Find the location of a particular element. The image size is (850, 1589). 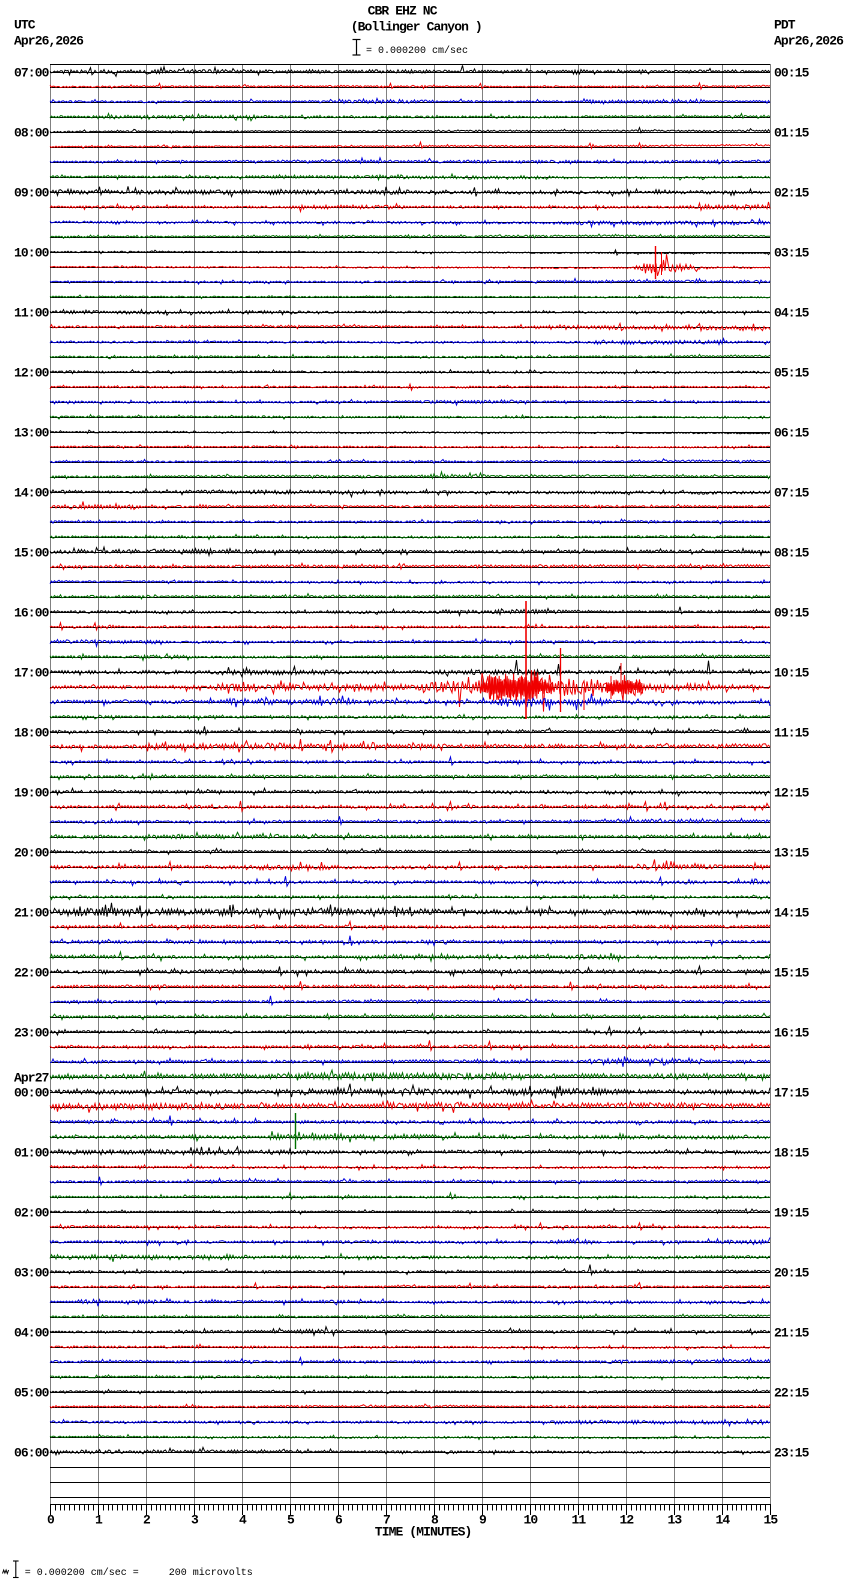

svg-text: 3 is located at coordinates (195, 1520).